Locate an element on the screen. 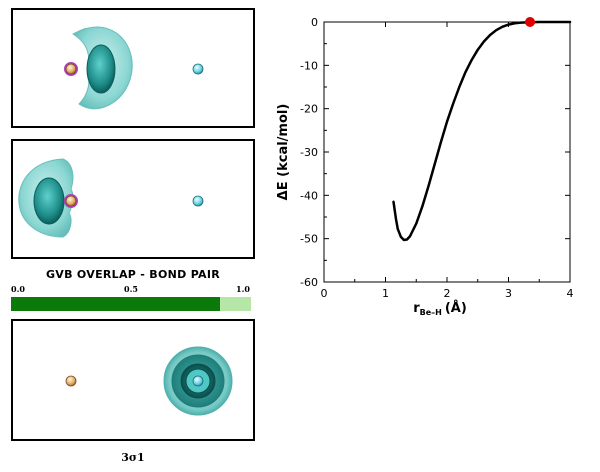 The width and height of the screenshot is (600, 472). x-tick-label: 1 is located at coordinates (385, 293).